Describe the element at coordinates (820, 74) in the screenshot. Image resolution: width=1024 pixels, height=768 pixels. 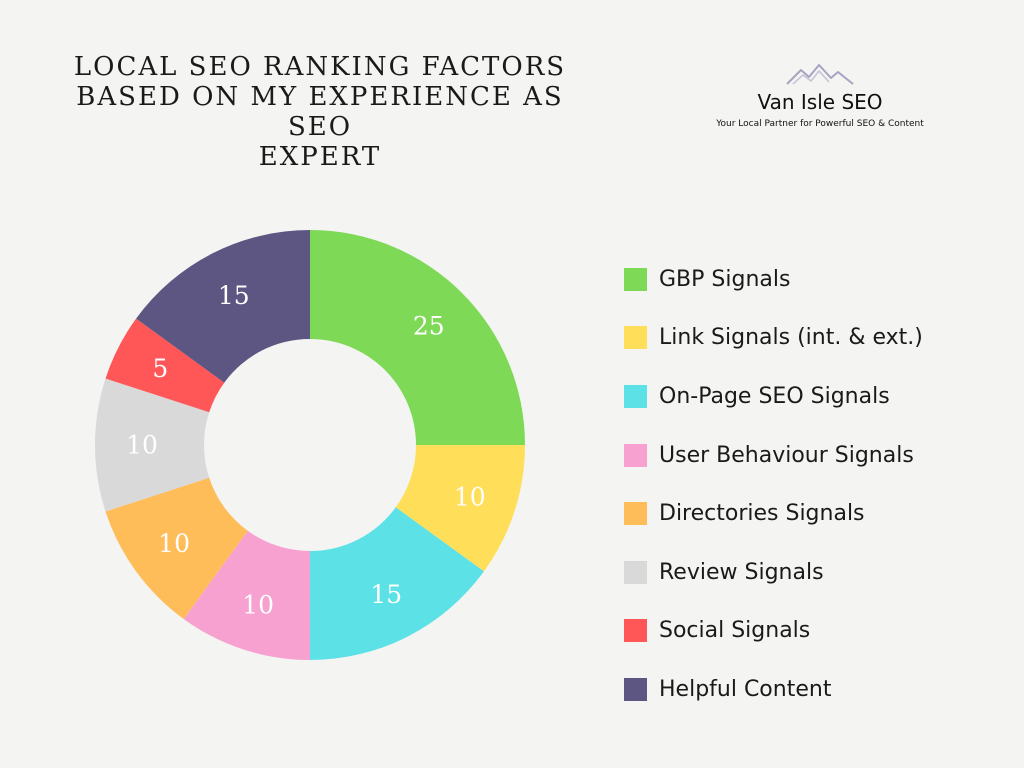
I see `mountain-logo-icon` at that location.